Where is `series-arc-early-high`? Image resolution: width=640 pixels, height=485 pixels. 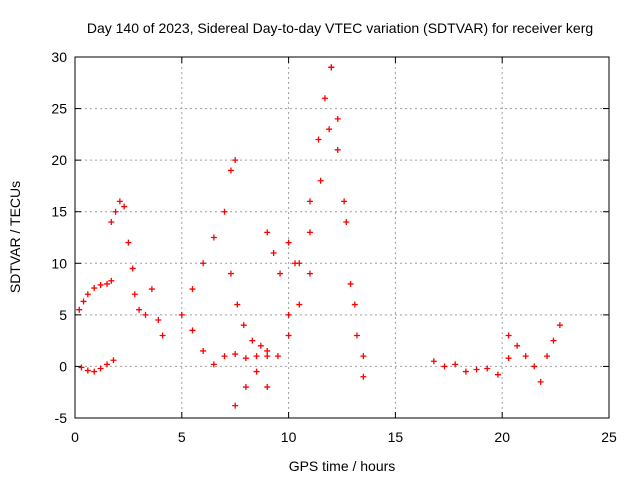
series-arc-early-high is located at coordinates (122, 235).